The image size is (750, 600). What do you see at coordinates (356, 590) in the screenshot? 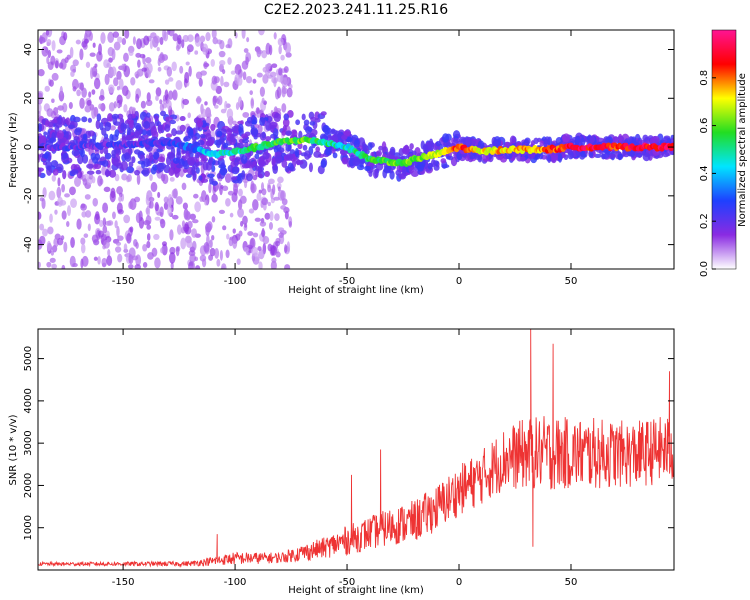
I see `snr-x-label: Height of straight line (km)` at bounding box center [356, 590].